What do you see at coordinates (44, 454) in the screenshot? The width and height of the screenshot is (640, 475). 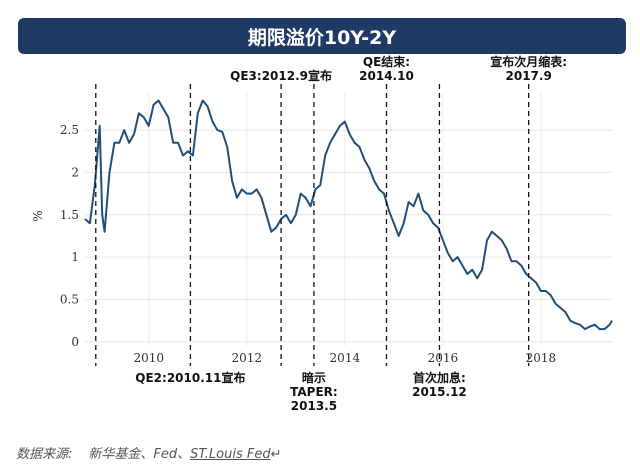 I see `source-prefix: 数据来源:` at bounding box center [44, 454].